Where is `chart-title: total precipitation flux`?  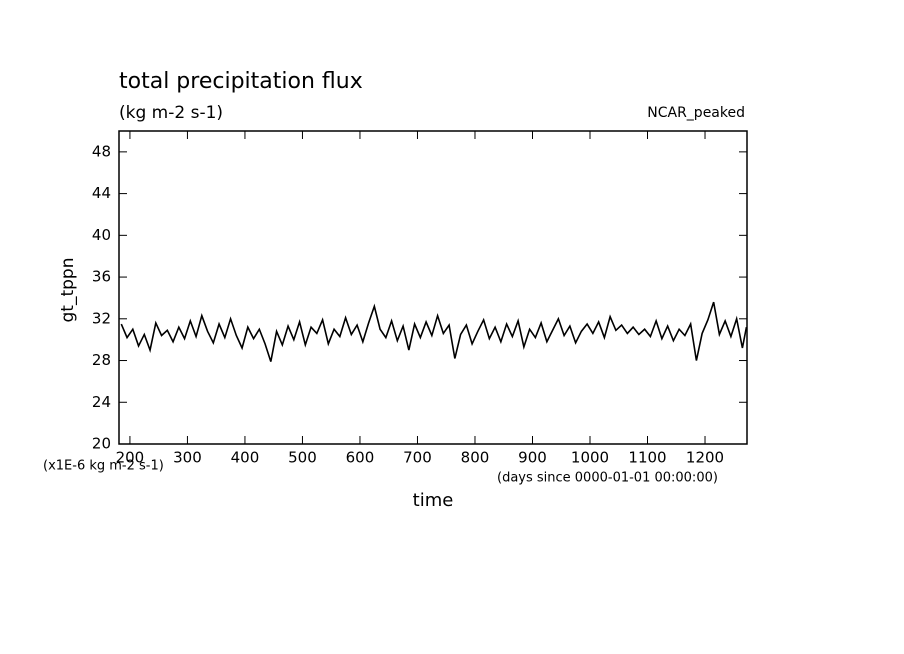
chart-title: total precipitation flux is located at coordinates (241, 81).